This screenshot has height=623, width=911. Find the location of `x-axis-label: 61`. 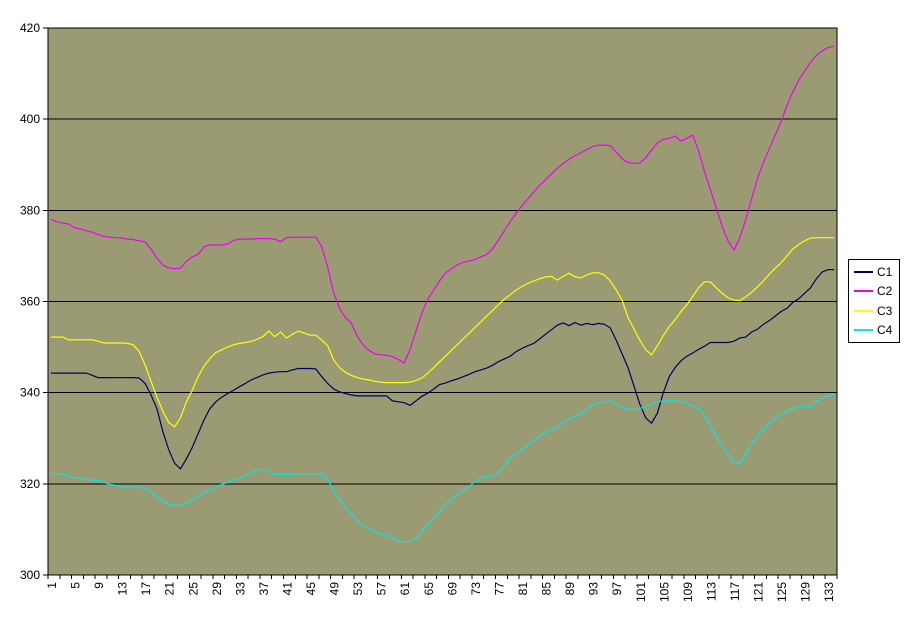

x-axis-label: 61 is located at coordinates (405, 589).